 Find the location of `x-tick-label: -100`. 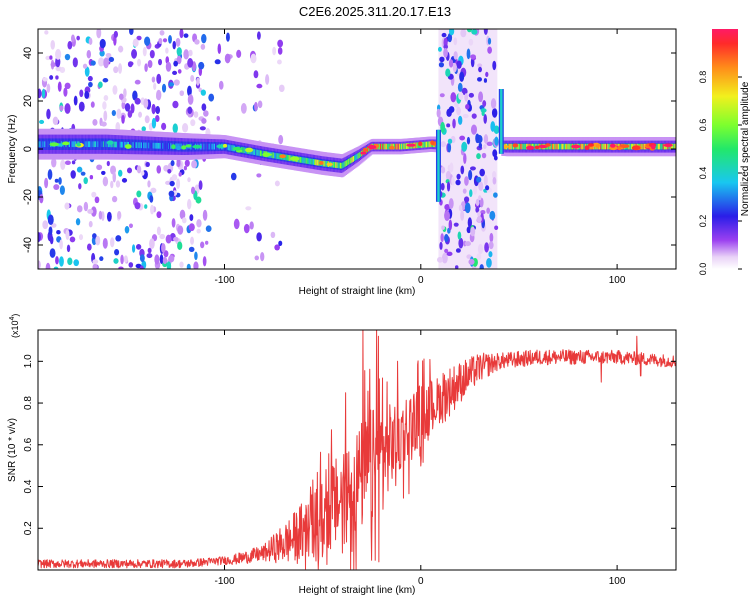

x-tick-label: -100 is located at coordinates (224, 581).